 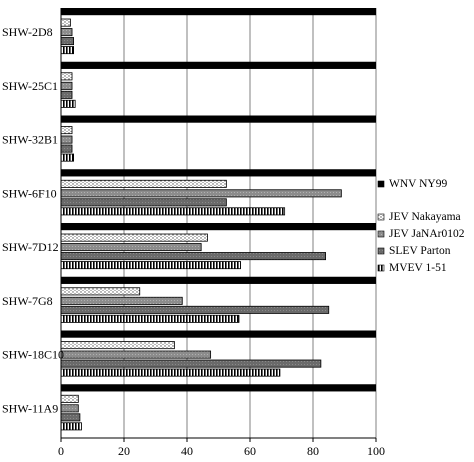 I want to click on category-label-shw-18c10: SHW-18C10, so click(x=33, y=355).